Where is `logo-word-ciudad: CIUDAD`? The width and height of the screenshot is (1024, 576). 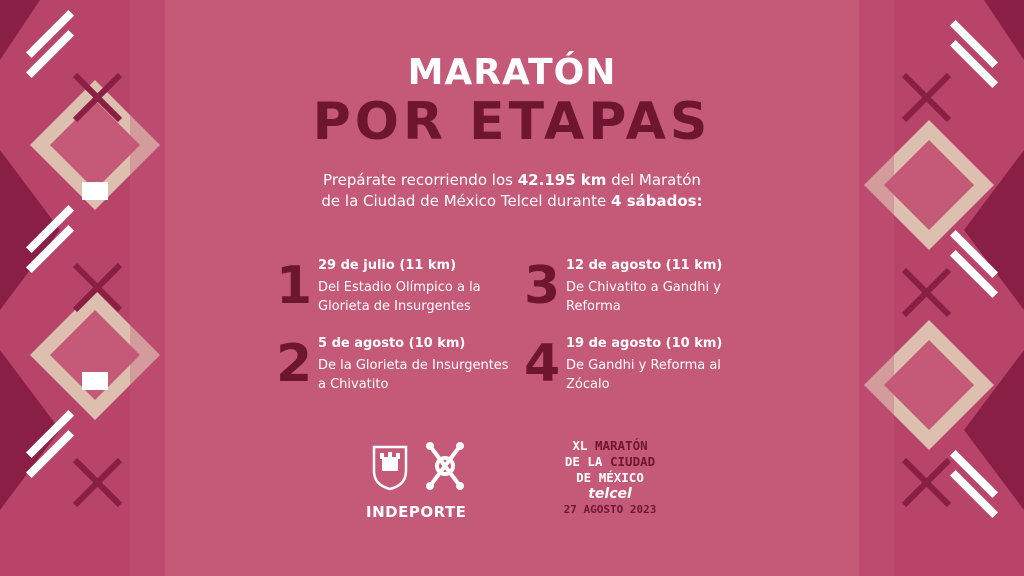
logo-word-ciudad: CIUDAD is located at coordinates (633, 461).